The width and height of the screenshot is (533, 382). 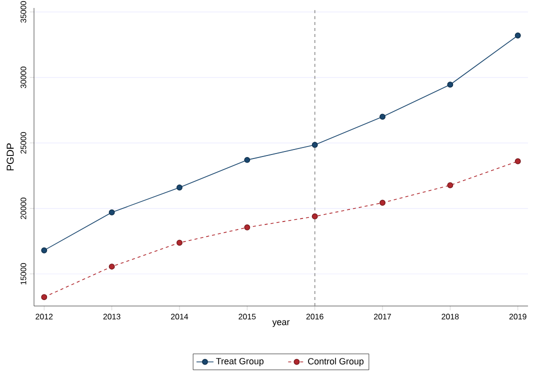 What do you see at coordinates (240, 362) in the screenshot?
I see `legend-label: Treat Group` at bounding box center [240, 362].